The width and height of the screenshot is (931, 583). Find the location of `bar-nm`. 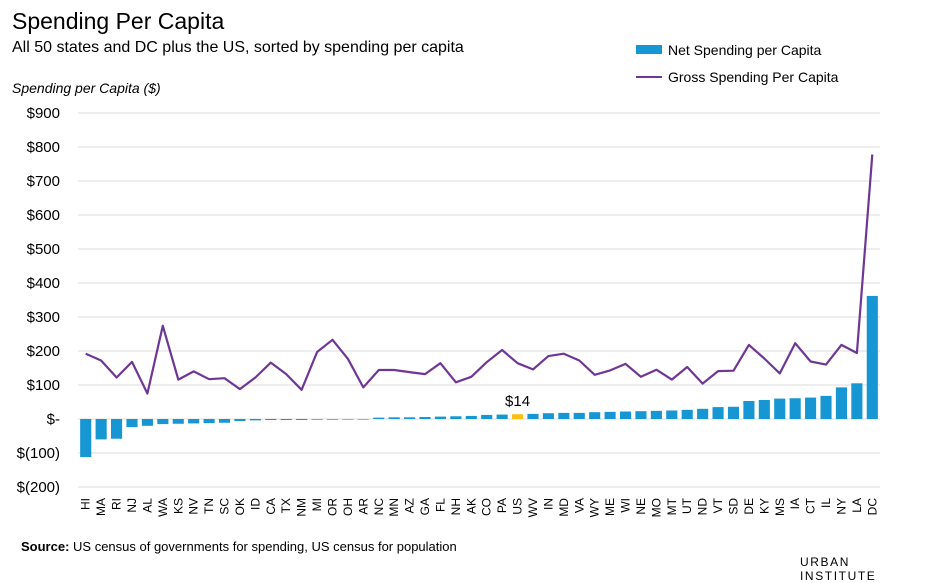

bar-nm is located at coordinates (302, 420).